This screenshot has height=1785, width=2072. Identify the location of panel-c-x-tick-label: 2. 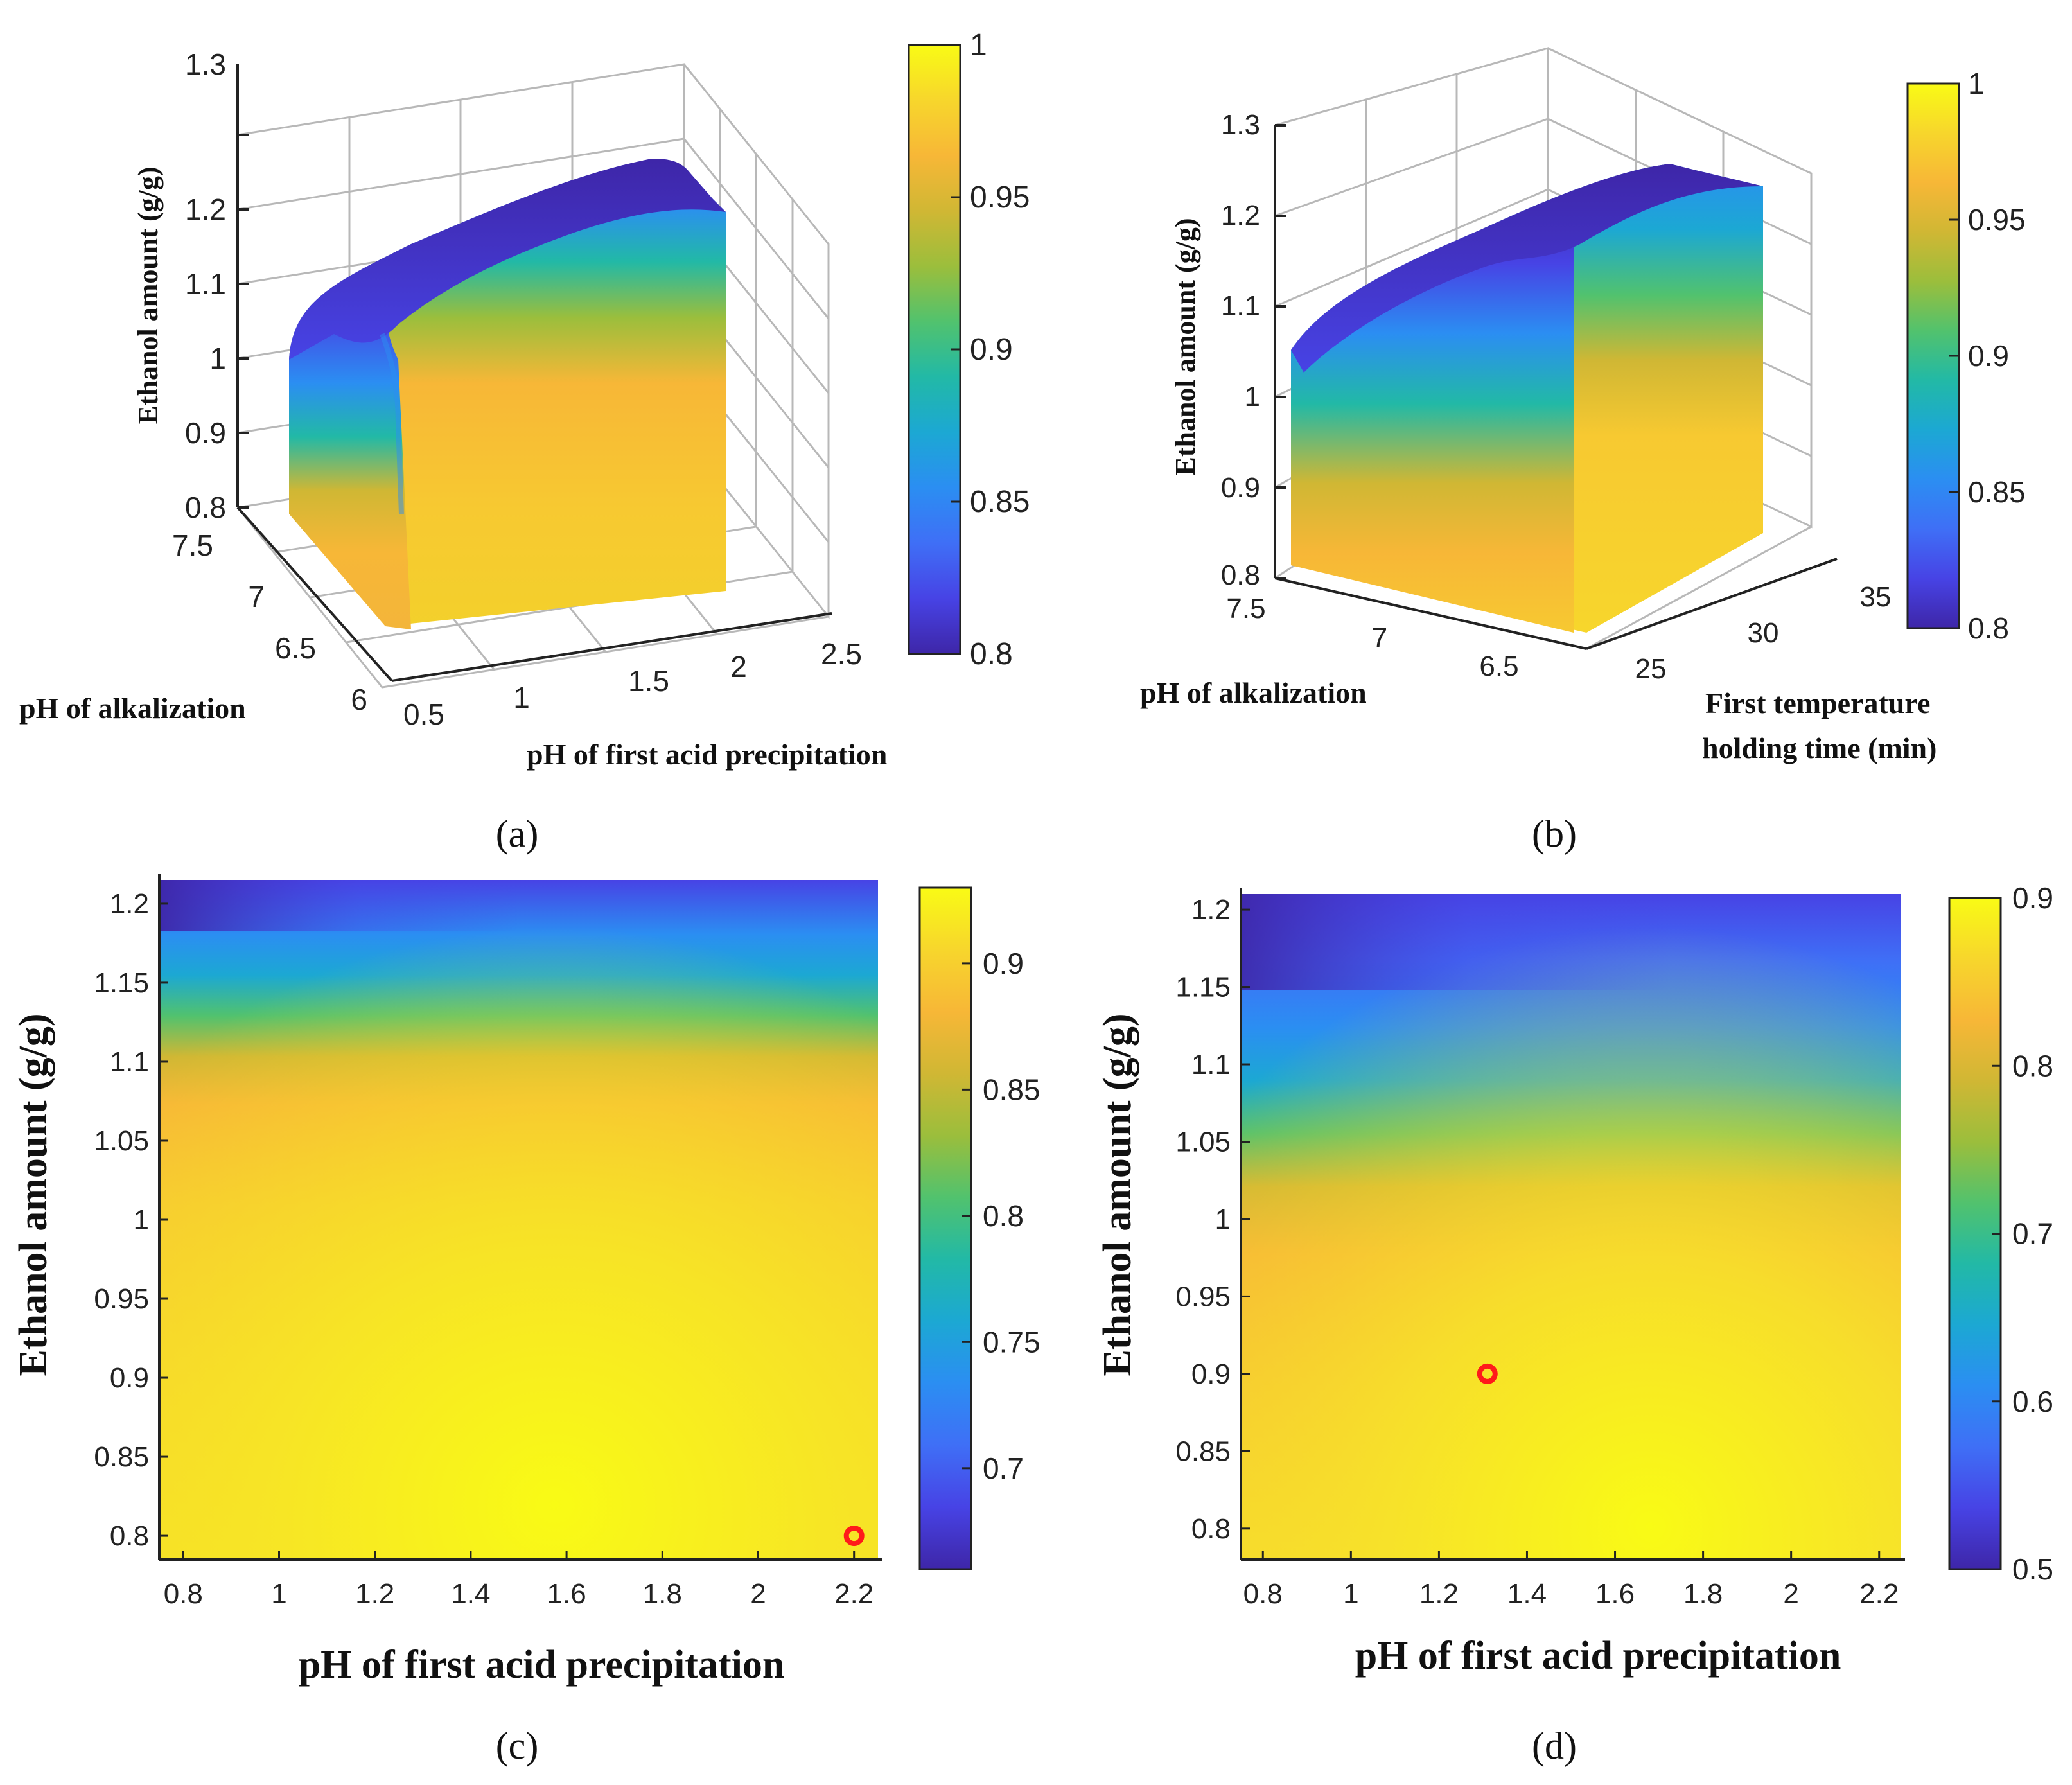
(758, 1594).